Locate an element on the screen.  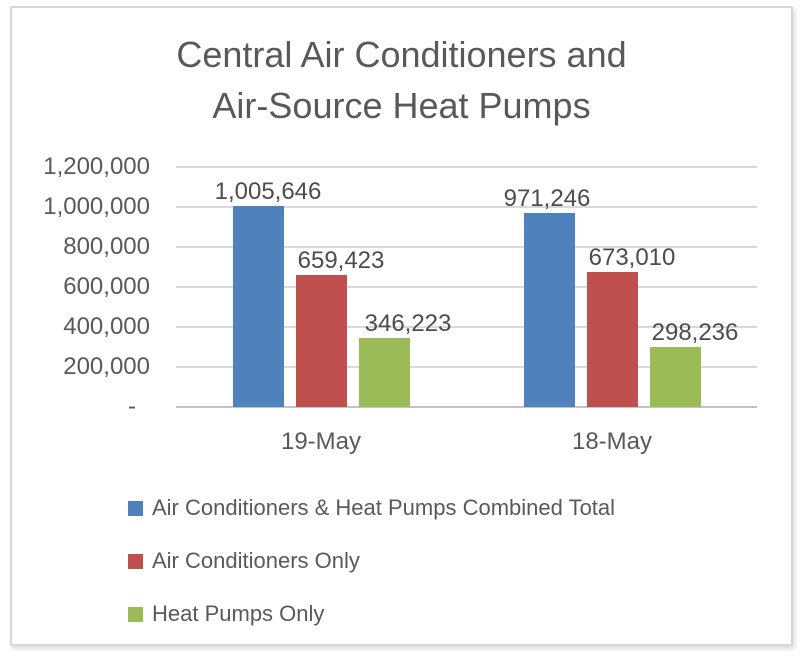
x-axis-category-label-19-may: 19-May is located at coordinates (321, 441).